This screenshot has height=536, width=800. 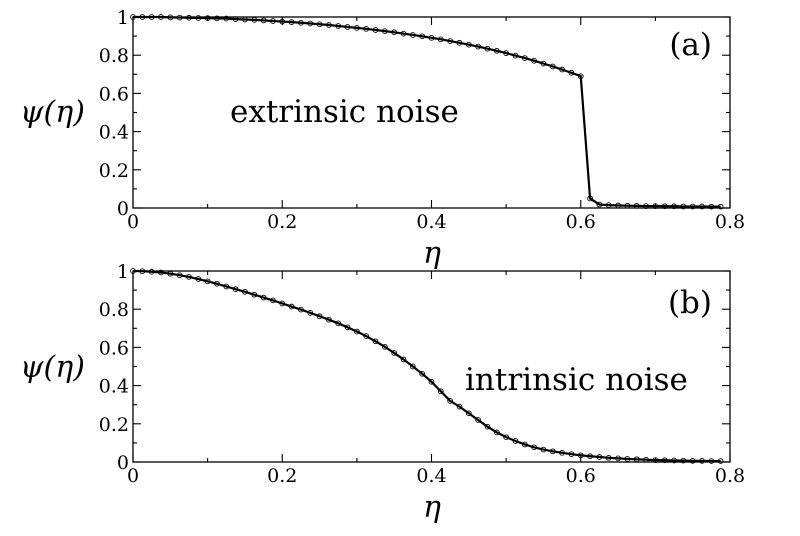 What do you see at coordinates (344, 112) in the screenshot?
I see `annotation-extrinsic-noise: extrinsic noise` at bounding box center [344, 112].